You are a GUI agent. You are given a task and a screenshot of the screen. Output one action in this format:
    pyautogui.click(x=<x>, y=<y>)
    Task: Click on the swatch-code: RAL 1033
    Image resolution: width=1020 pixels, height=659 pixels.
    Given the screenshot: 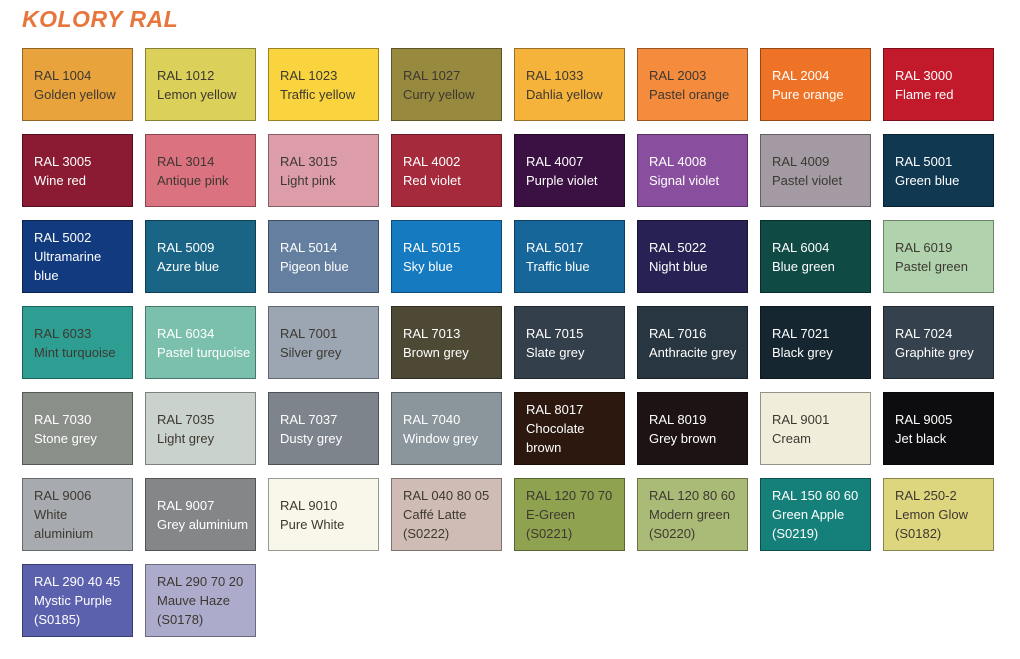 What is the action you would take?
    pyautogui.click(x=555, y=75)
    